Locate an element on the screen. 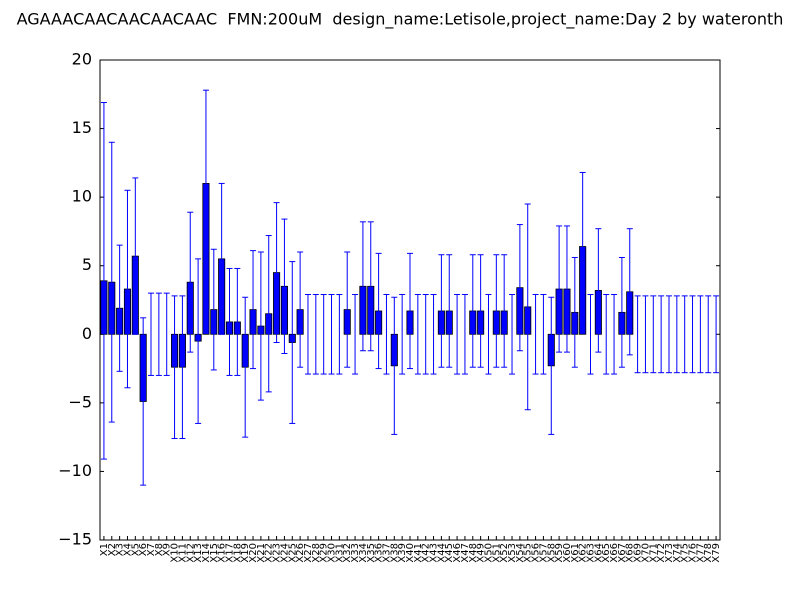 This screenshot has height=600, width=800. y-tick-label: −15 is located at coordinates (75, 539).